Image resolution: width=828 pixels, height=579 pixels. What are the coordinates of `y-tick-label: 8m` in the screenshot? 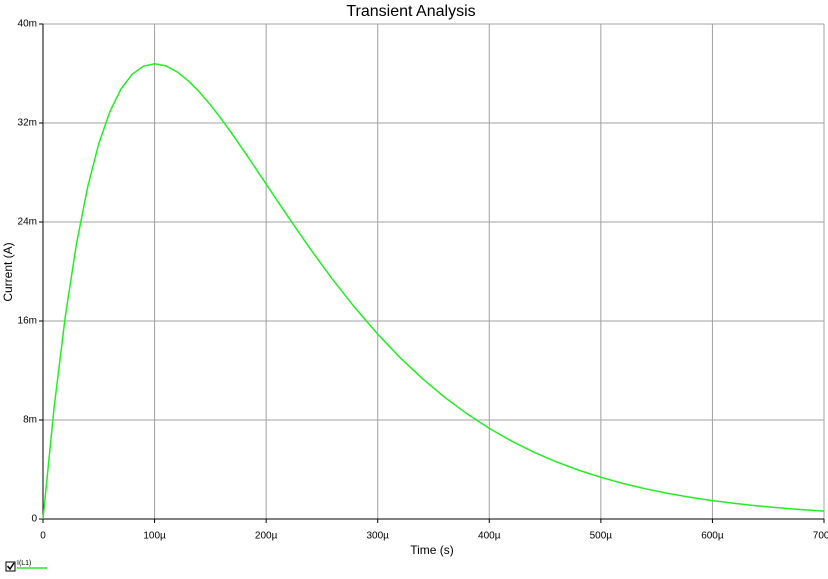 It's located at (30, 420).